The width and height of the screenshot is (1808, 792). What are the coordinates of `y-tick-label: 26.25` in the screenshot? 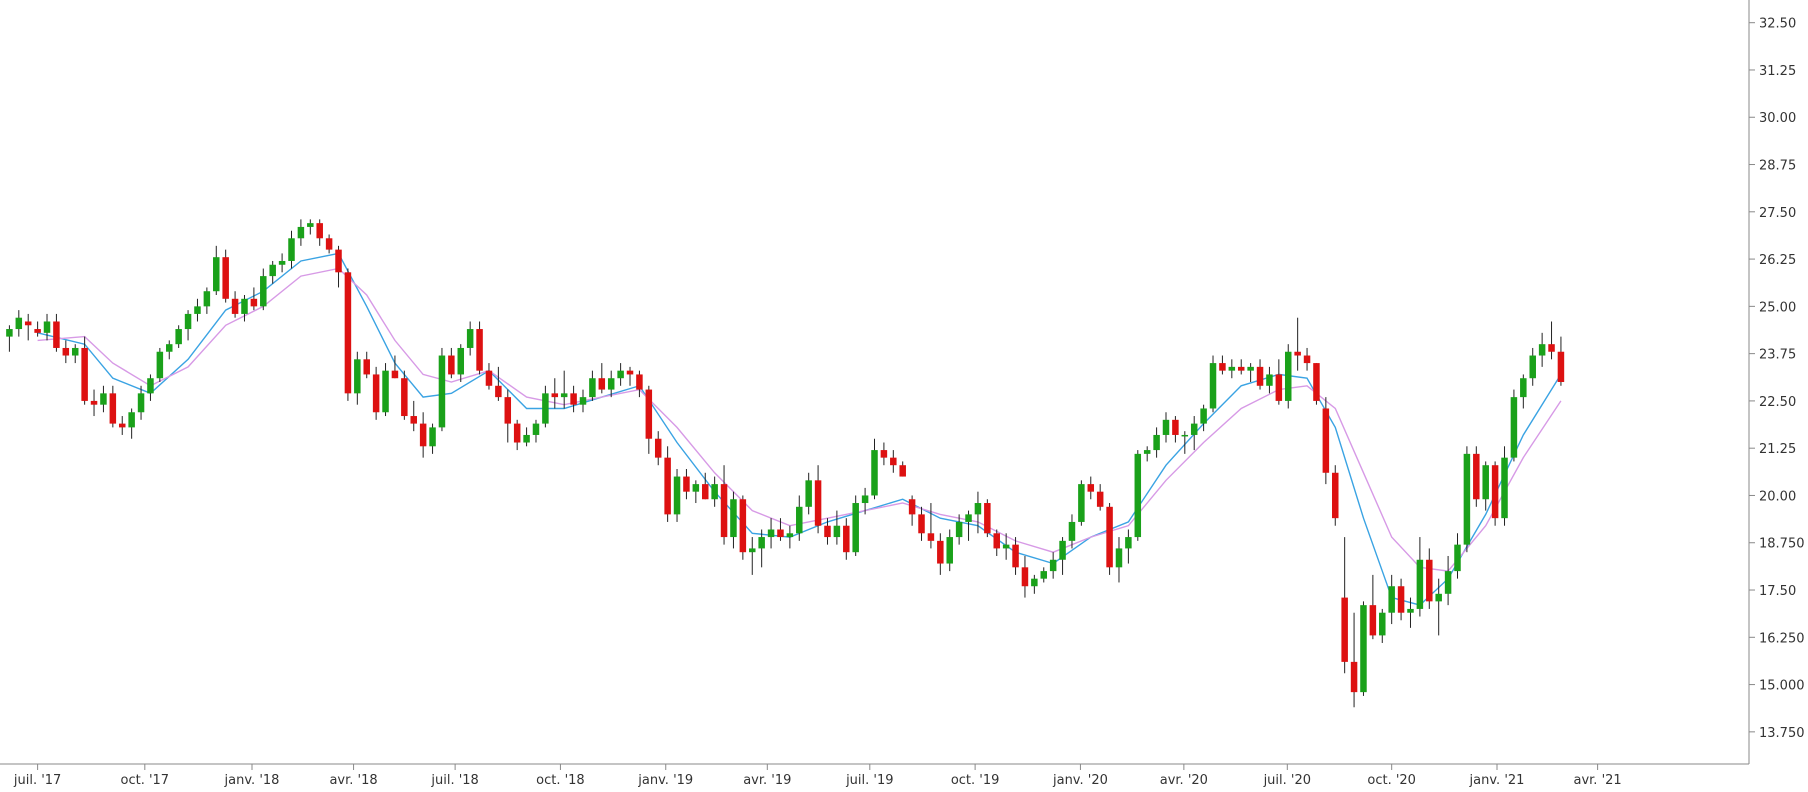 It's located at (1777, 260).